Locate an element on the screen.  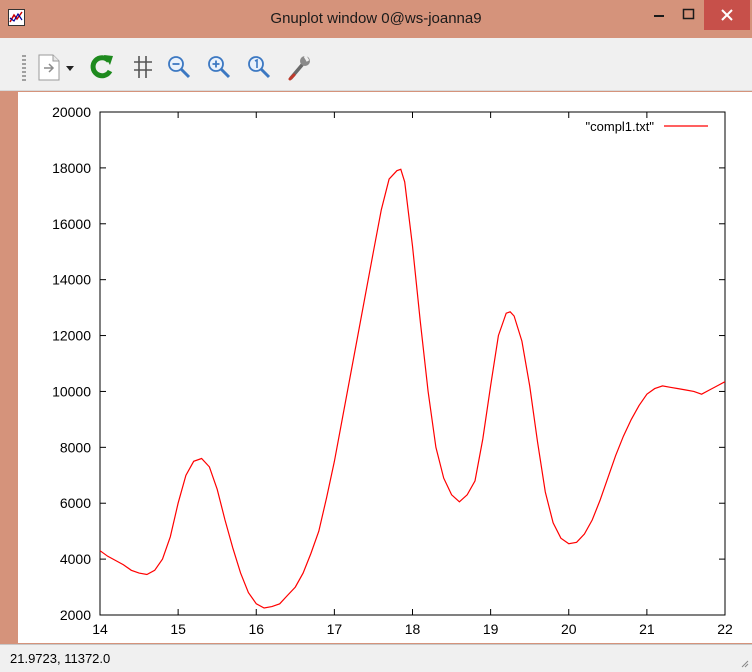
x-tick-label: 18 is located at coordinates (413, 629).